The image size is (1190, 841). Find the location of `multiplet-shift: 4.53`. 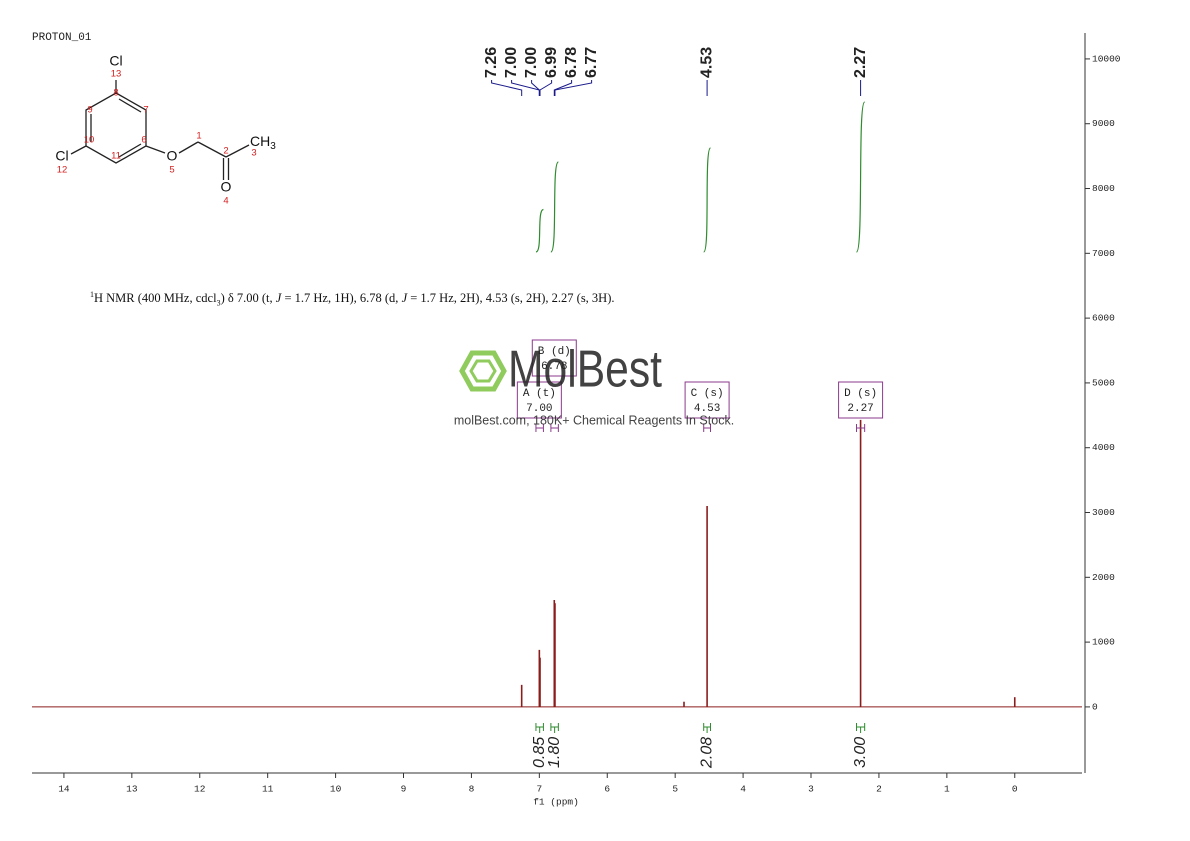

multiplet-shift: 4.53 is located at coordinates (707, 409).